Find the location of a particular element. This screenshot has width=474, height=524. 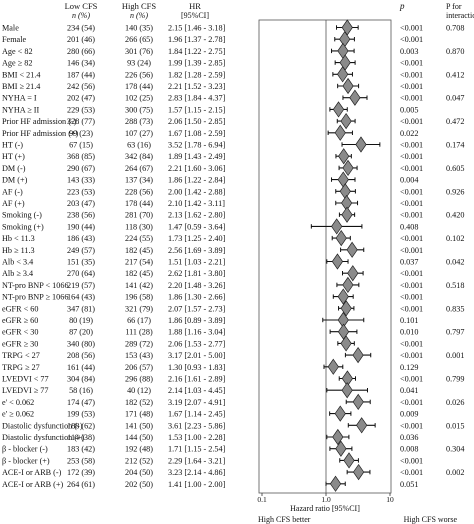

low-cfs-count: 290 (67) is located at coordinates (81, 168).